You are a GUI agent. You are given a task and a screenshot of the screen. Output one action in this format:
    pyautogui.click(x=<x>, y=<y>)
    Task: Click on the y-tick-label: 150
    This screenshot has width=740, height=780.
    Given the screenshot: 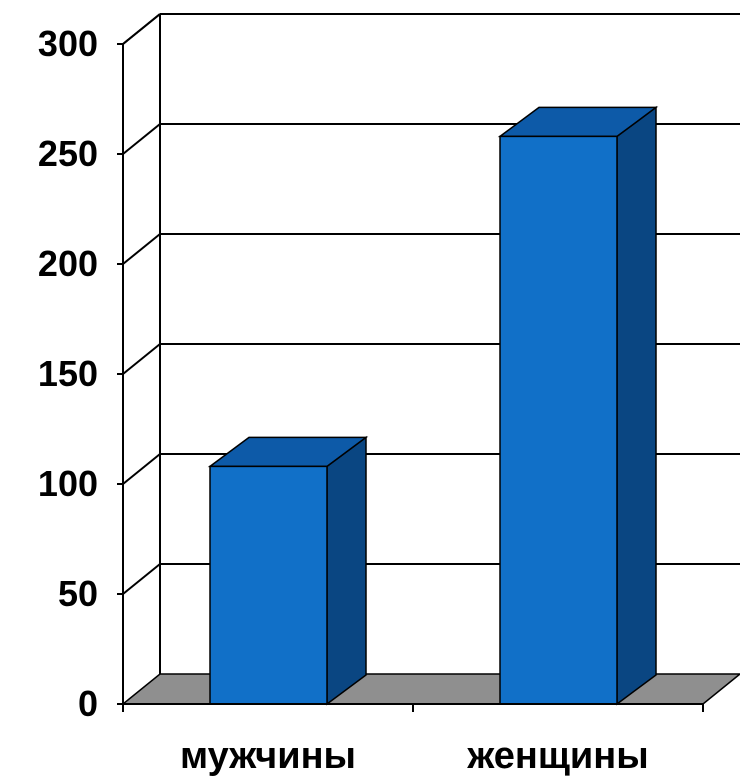 What is the action you would take?
    pyautogui.click(x=68, y=373)
    